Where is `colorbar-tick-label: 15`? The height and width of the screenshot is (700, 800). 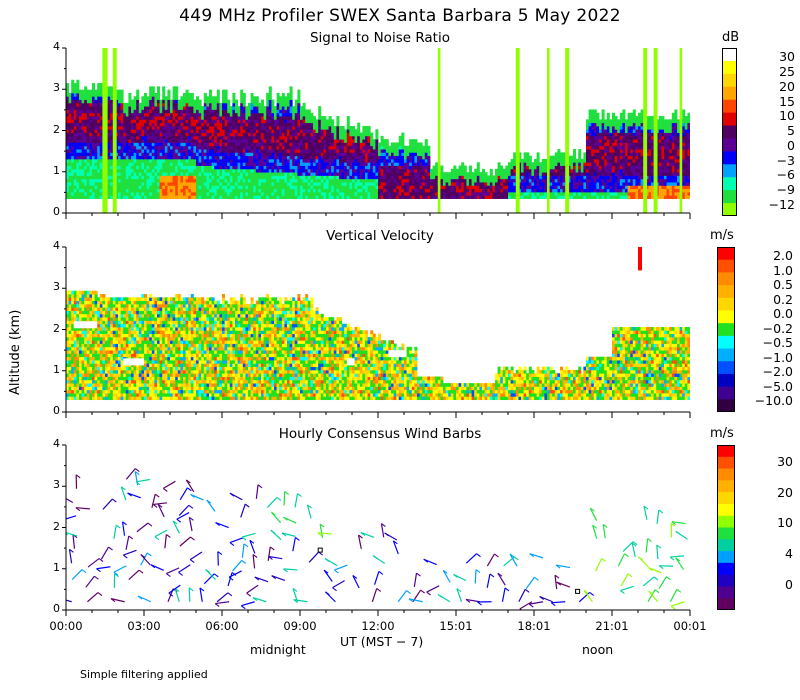 colorbar-tick-label: 15 is located at coordinates (787, 101).